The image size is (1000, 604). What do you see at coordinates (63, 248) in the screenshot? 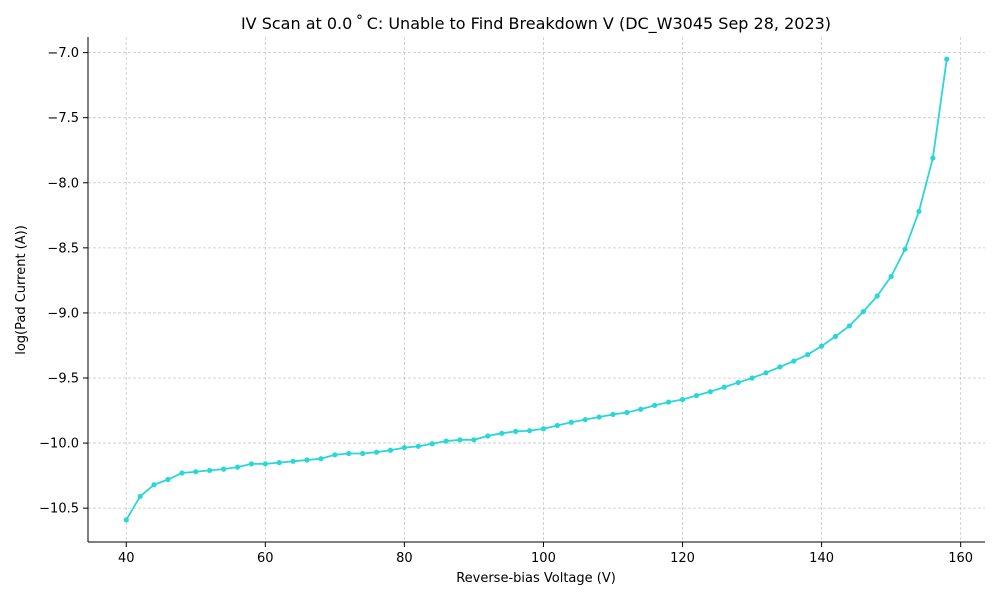
I see `y-tick-label: −8.5` at bounding box center [63, 248].